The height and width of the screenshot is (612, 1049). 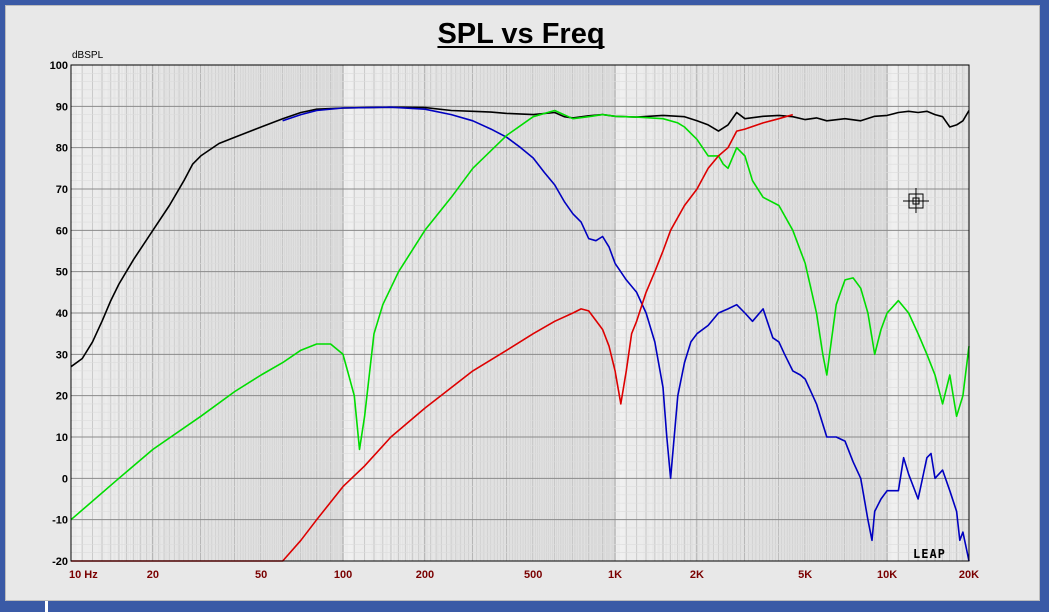 What do you see at coordinates (969, 575) in the screenshot?
I see `x-tick-label: 20K` at bounding box center [969, 575].